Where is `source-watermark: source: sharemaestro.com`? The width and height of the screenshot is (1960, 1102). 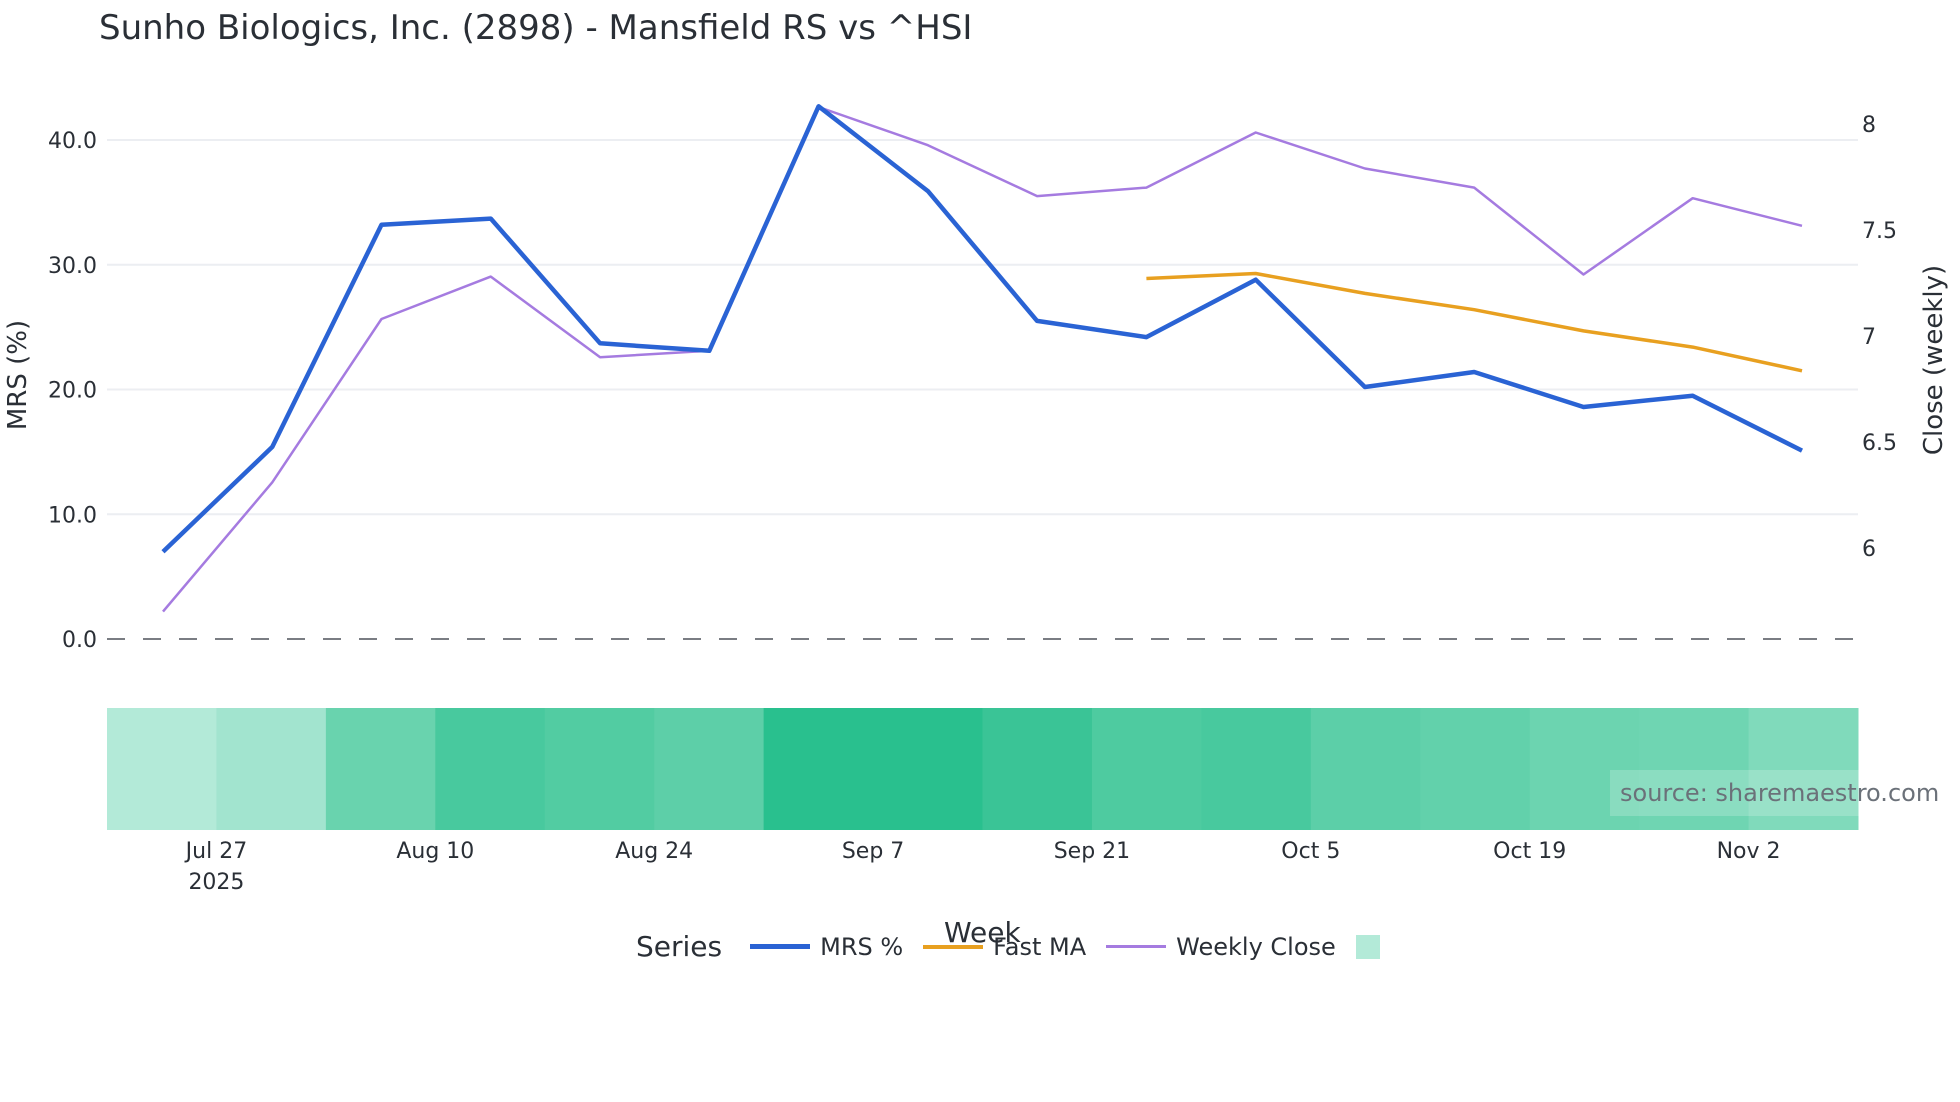
source-watermark: source: sharemaestro.com is located at coordinates (1774, 793).